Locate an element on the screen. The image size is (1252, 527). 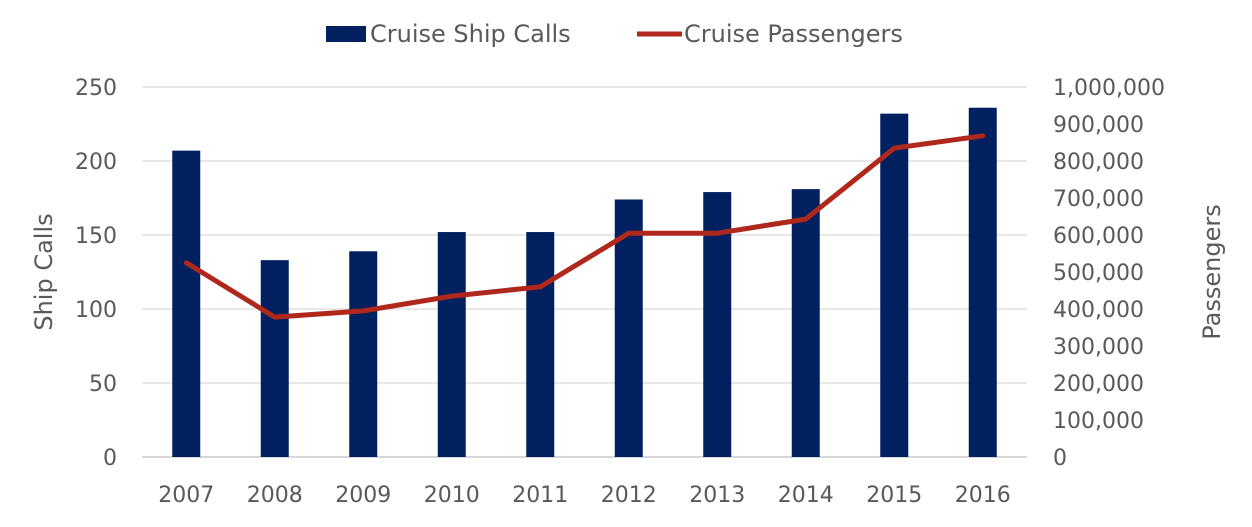
left-tick-label: 0 is located at coordinates (110, 458).